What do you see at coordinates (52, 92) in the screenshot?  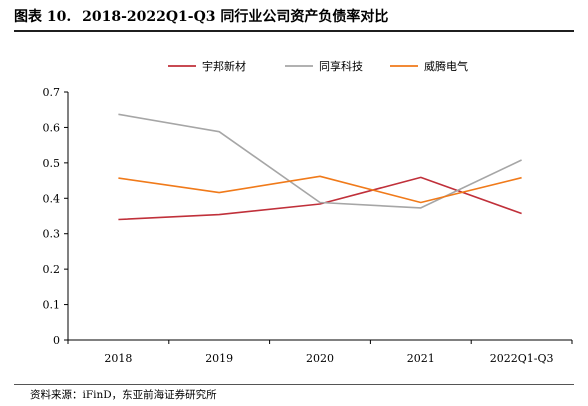 I see `y-tick-label: 0.7` at bounding box center [52, 92].